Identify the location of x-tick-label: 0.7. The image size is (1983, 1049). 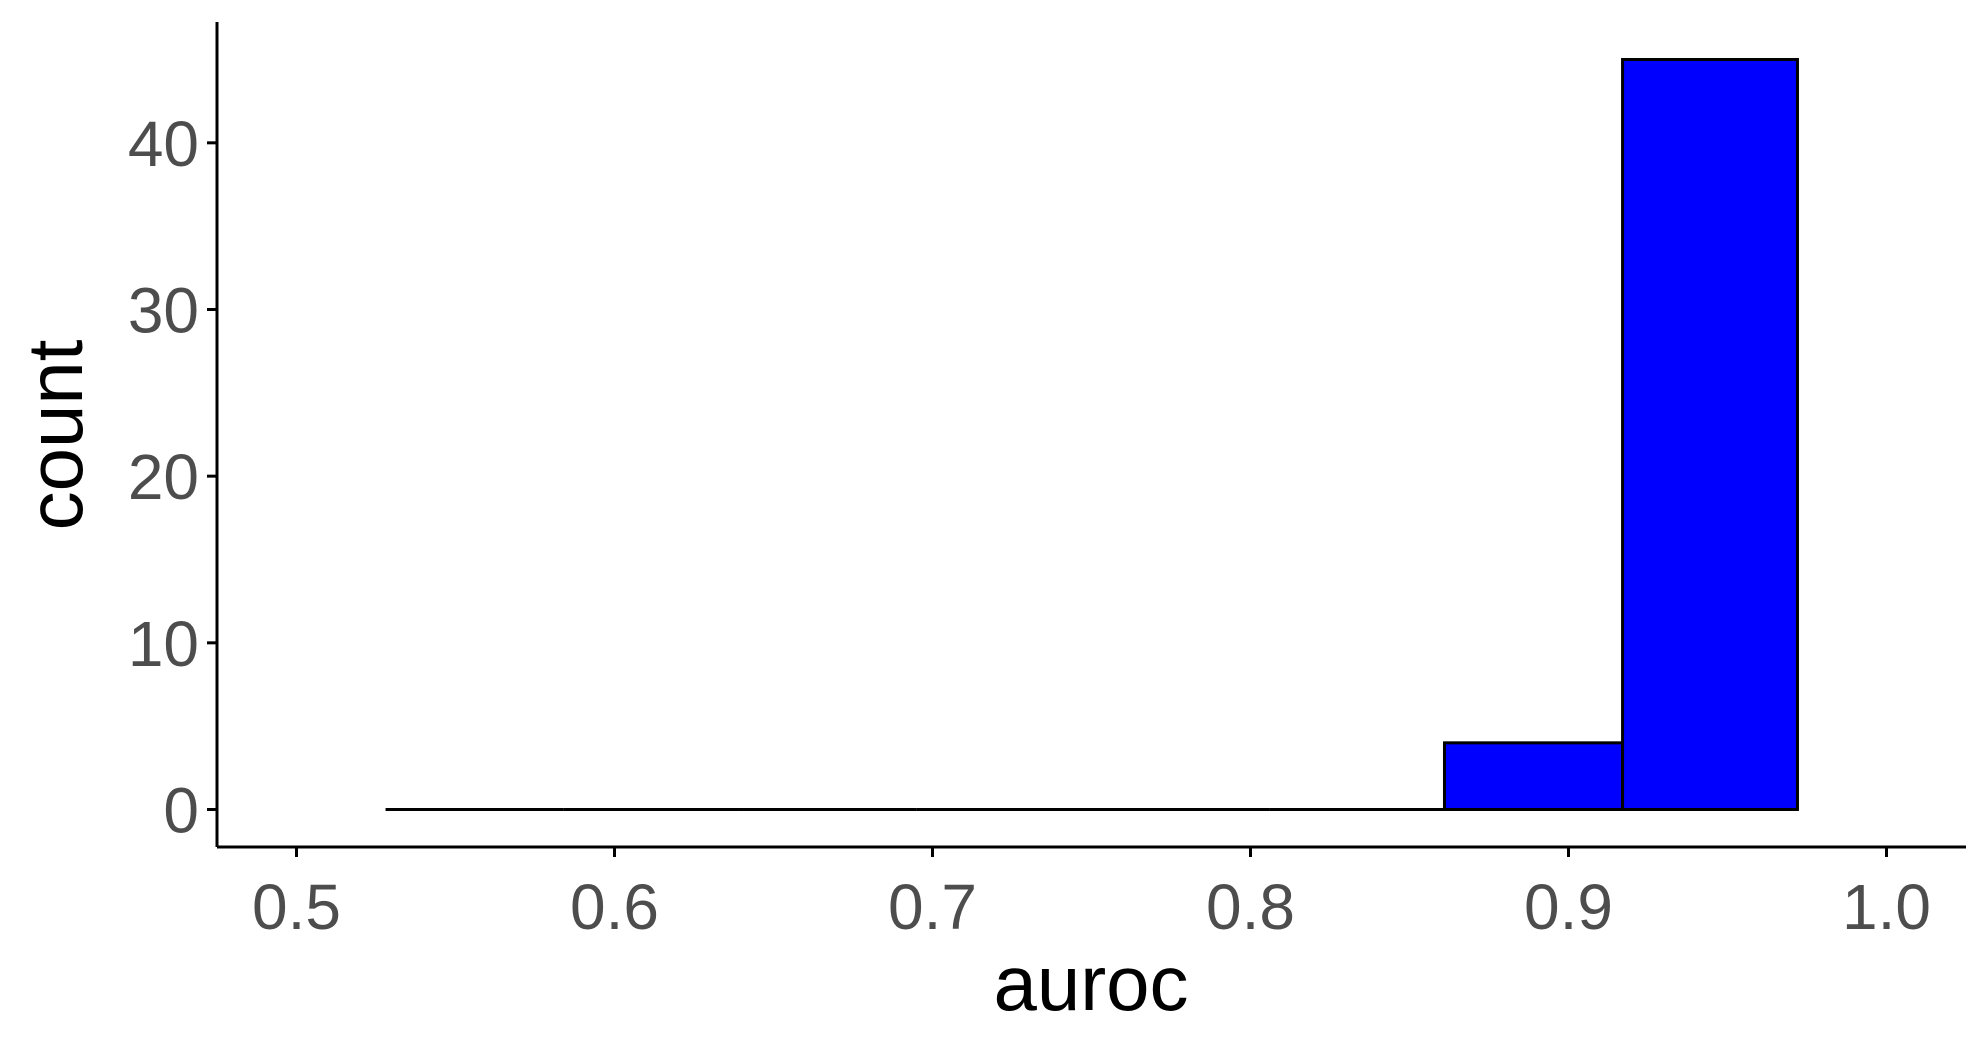
(932, 907).